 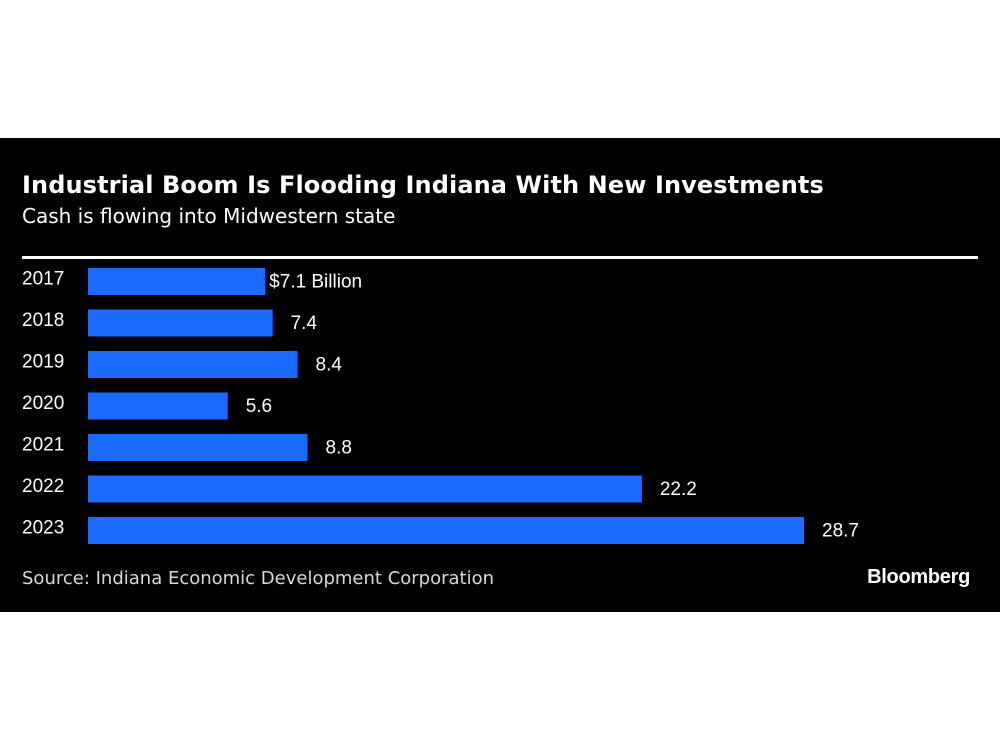 What do you see at coordinates (43, 445) in the screenshot?
I see `year-label-2021: 2021` at bounding box center [43, 445].